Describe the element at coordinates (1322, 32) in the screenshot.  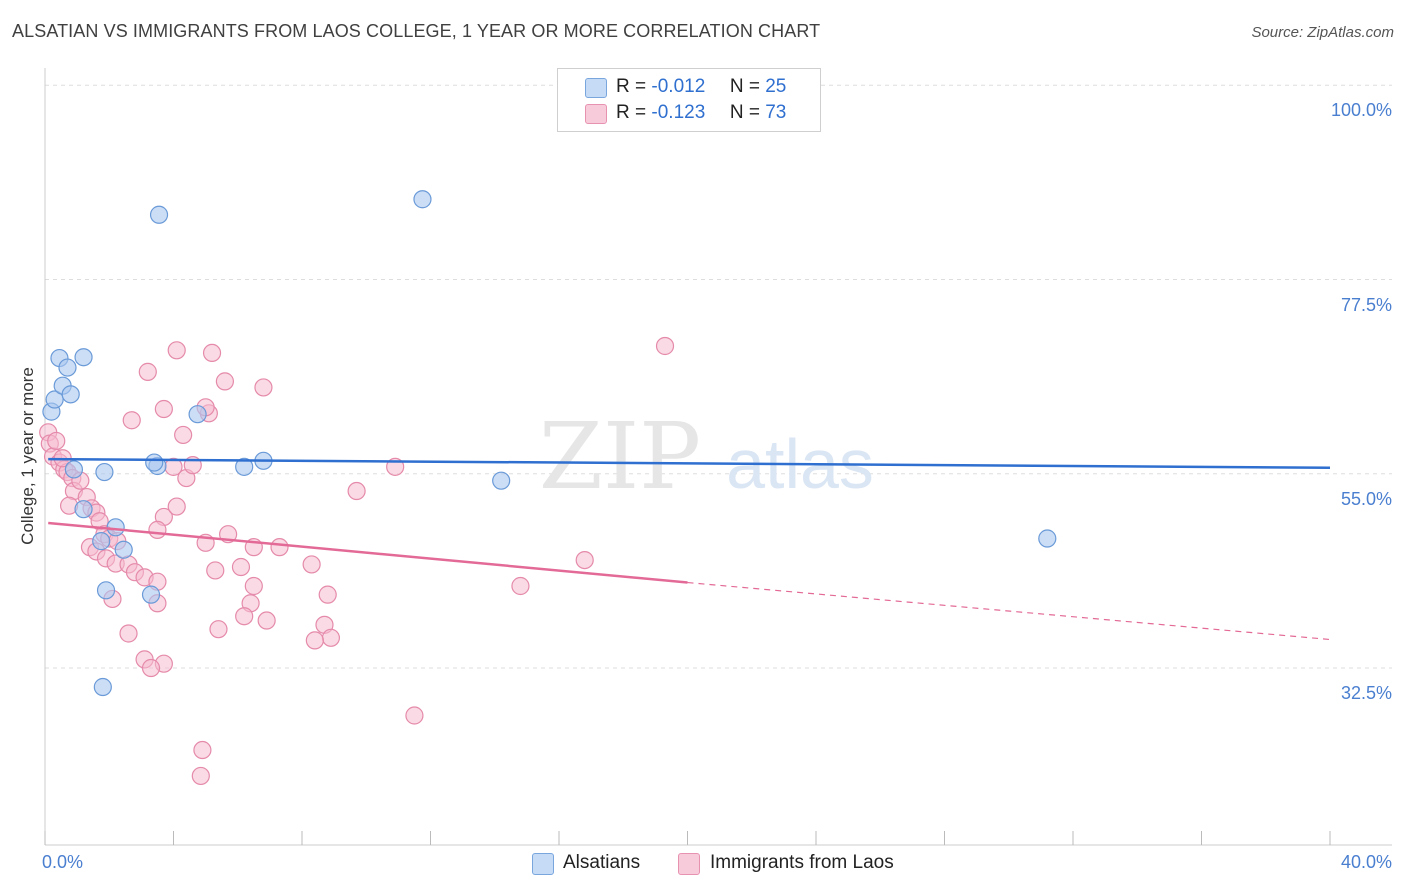
I see `source-label: Source: ZipAtlas.com` at that location.